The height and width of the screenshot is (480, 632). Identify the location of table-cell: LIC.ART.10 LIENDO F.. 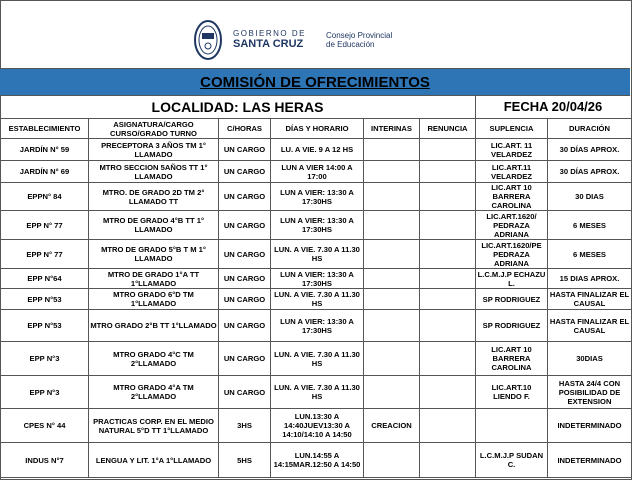
(511, 392).